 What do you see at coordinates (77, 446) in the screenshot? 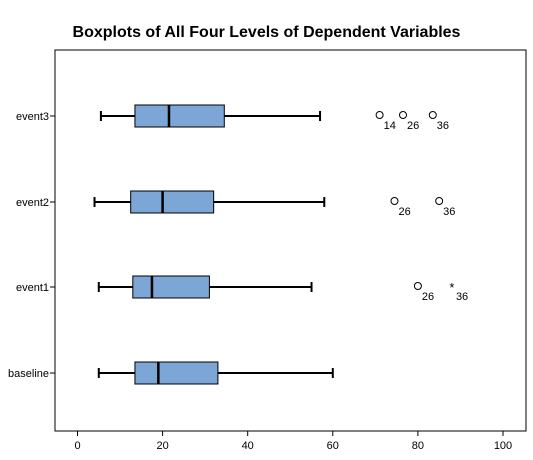
I see `x-tick-label-0: 0` at bounding box center [77, 446].